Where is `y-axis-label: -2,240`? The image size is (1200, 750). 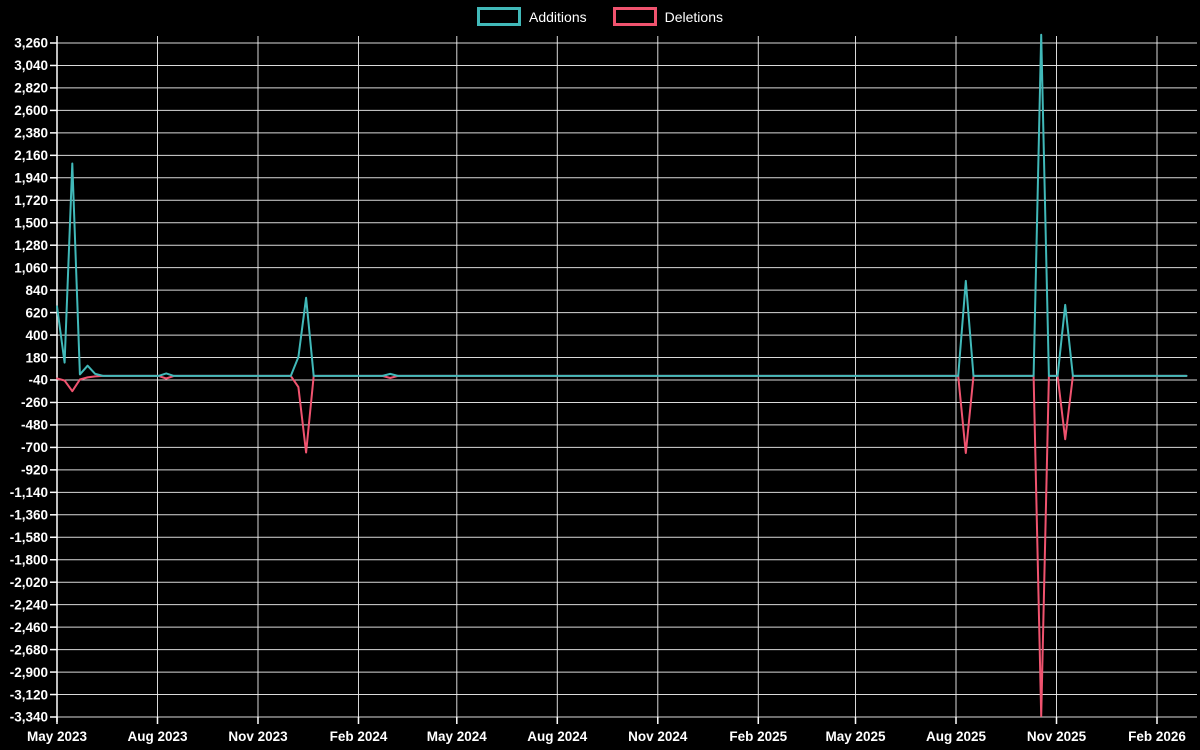 y-axis-label: -2,240 is located at coordinates (29, 604).